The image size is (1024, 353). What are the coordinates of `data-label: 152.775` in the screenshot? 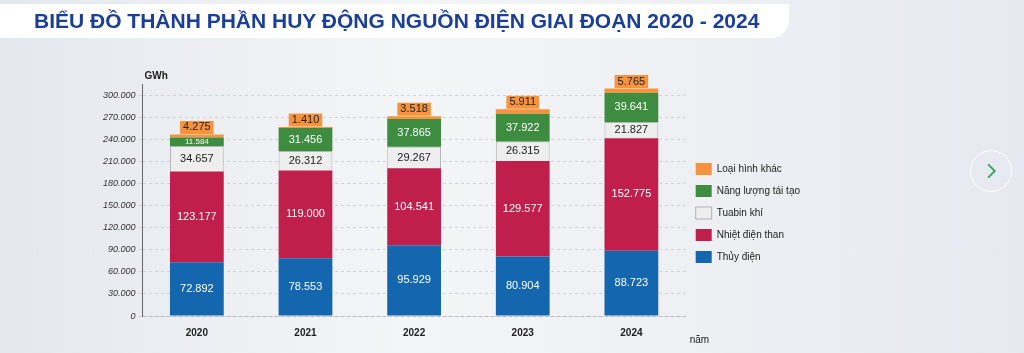 It's located at (631, 193).